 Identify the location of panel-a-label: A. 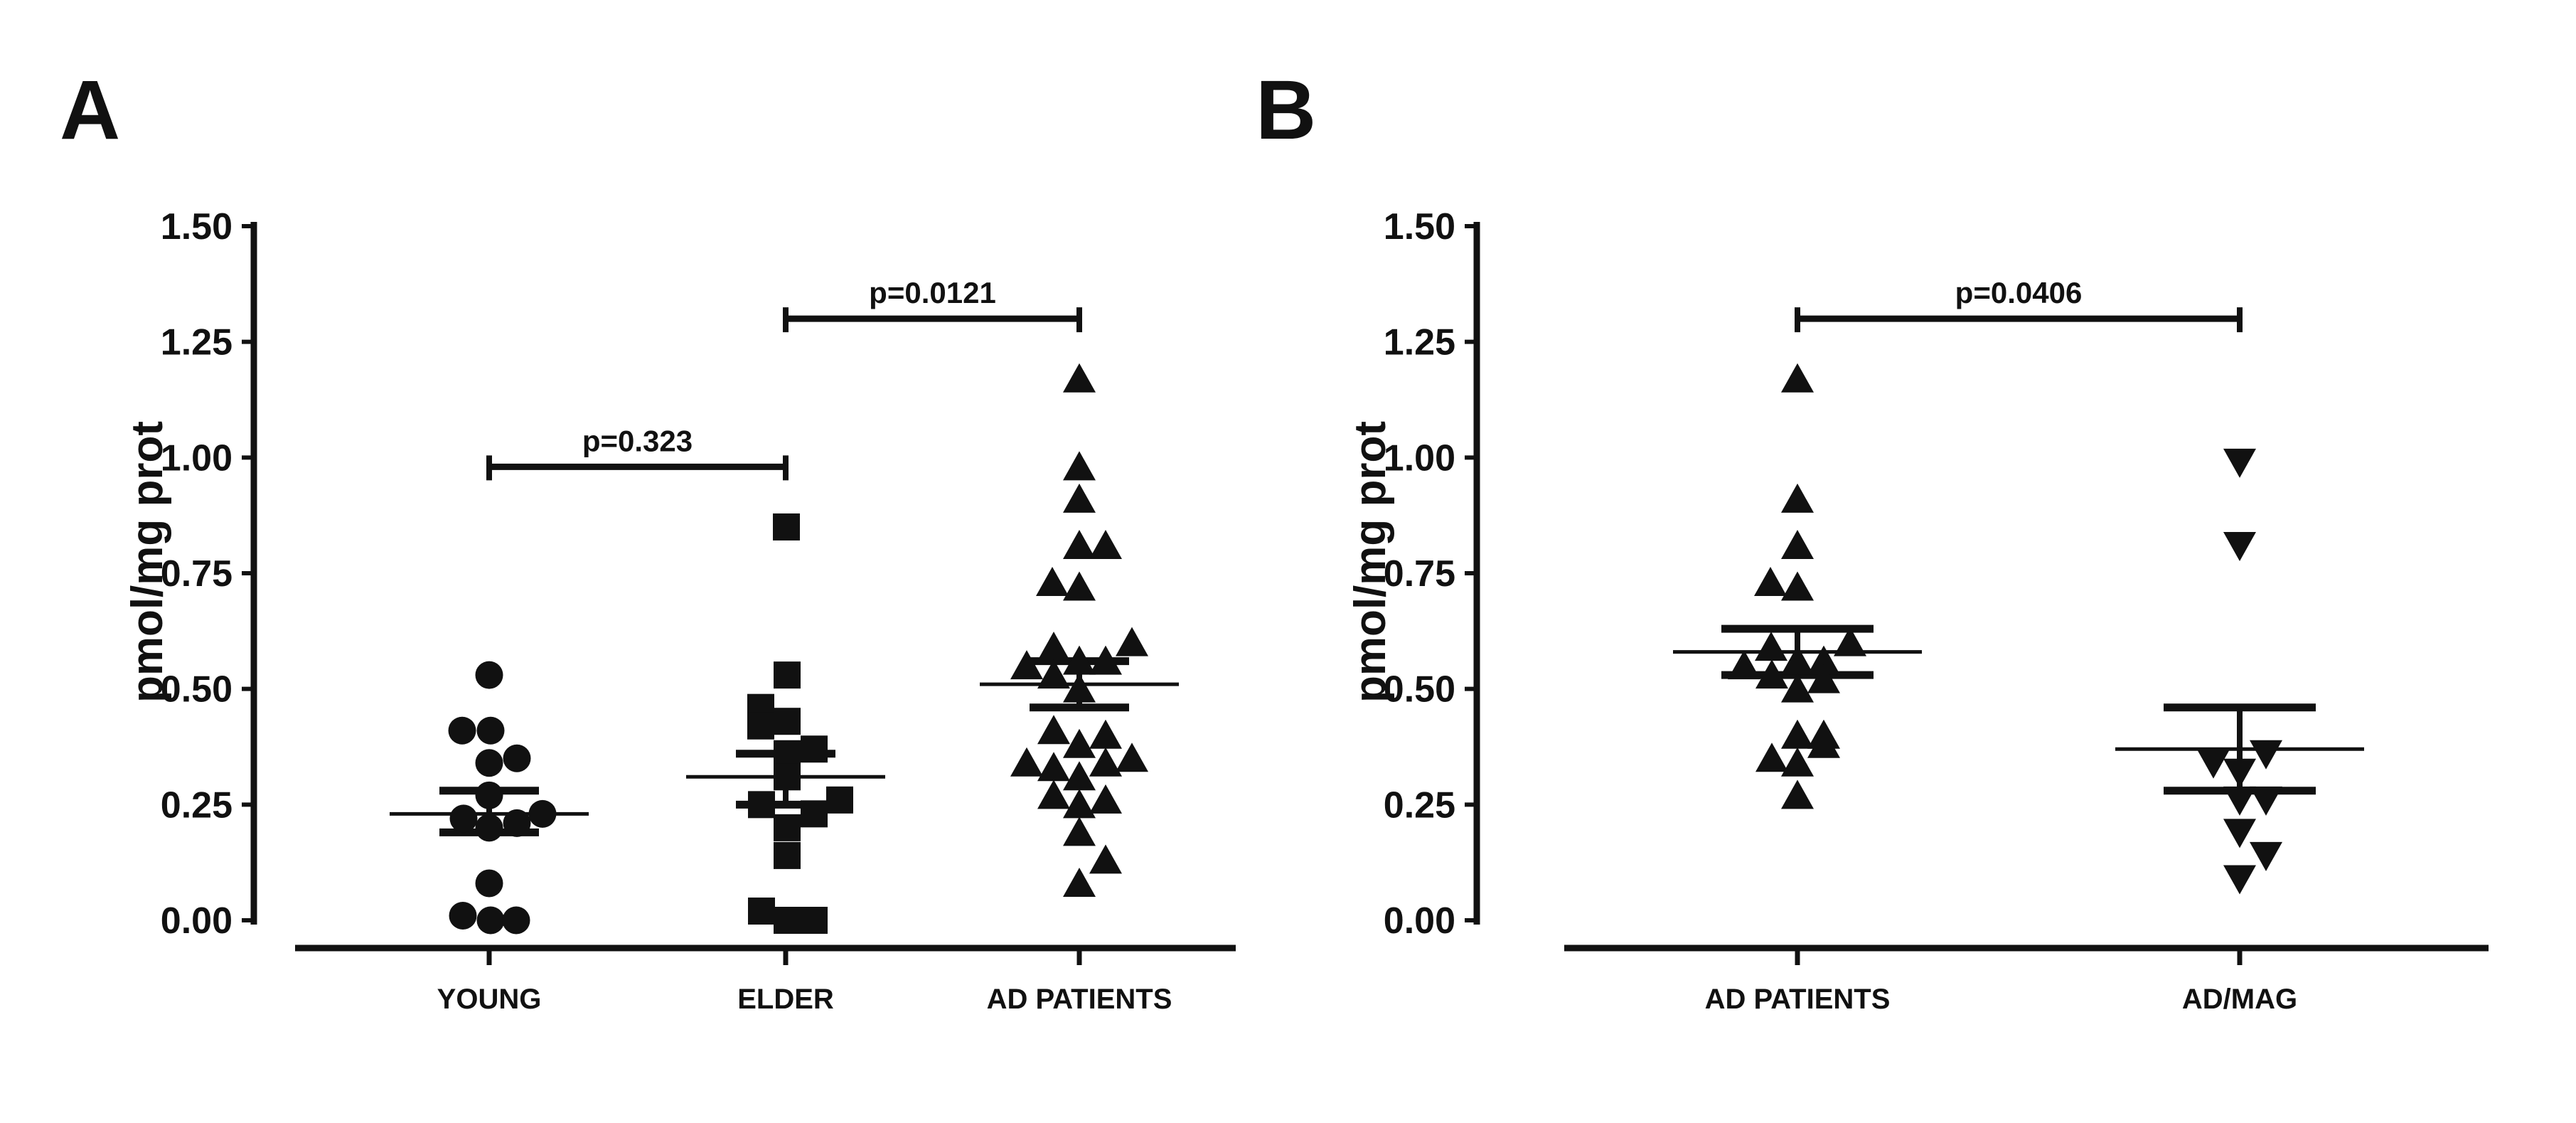
(90, 110).